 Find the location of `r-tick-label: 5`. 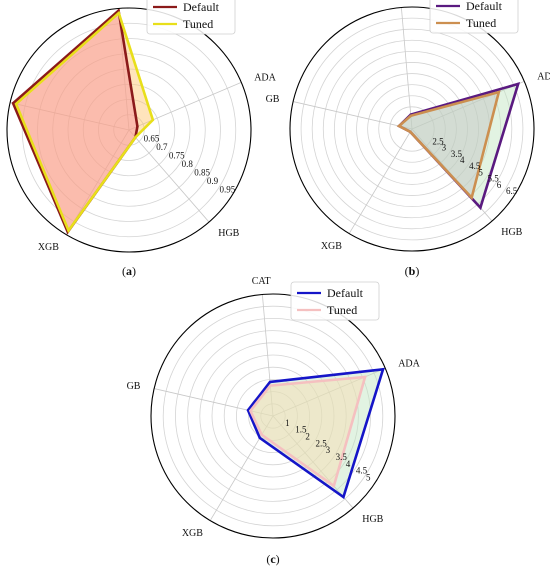

r-tick-label: 5 is located at coordinates (480, 172).